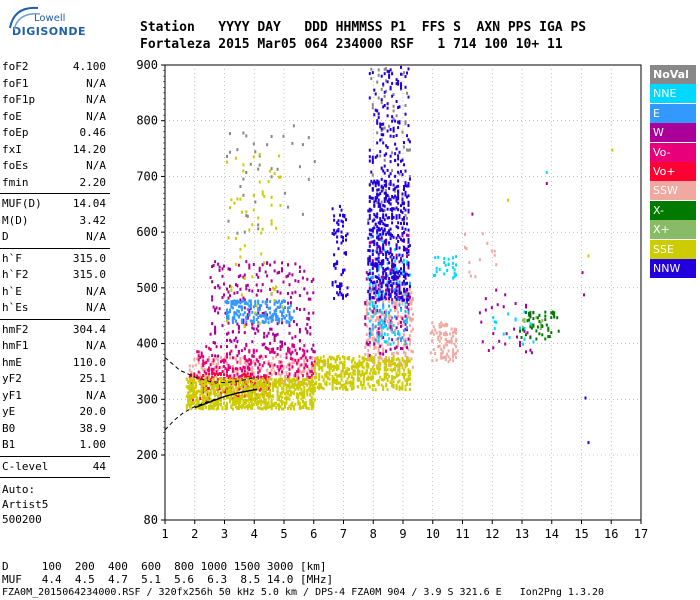  What do you see at coordinates (258, 229) in the screenshot?
I see `echo-noval` at bounding box center [258, 229].